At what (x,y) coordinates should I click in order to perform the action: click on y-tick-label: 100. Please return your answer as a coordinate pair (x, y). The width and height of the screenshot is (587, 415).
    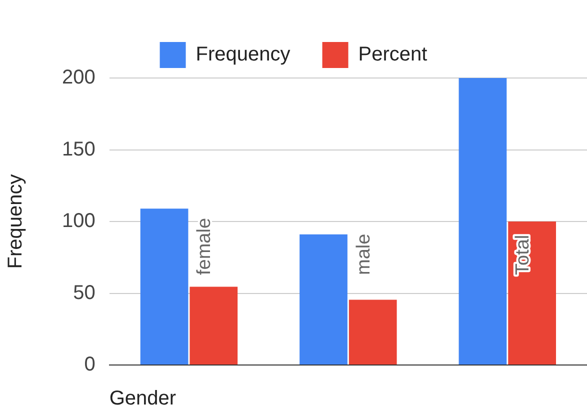
    Looking at the image, I should click on (79, 221).